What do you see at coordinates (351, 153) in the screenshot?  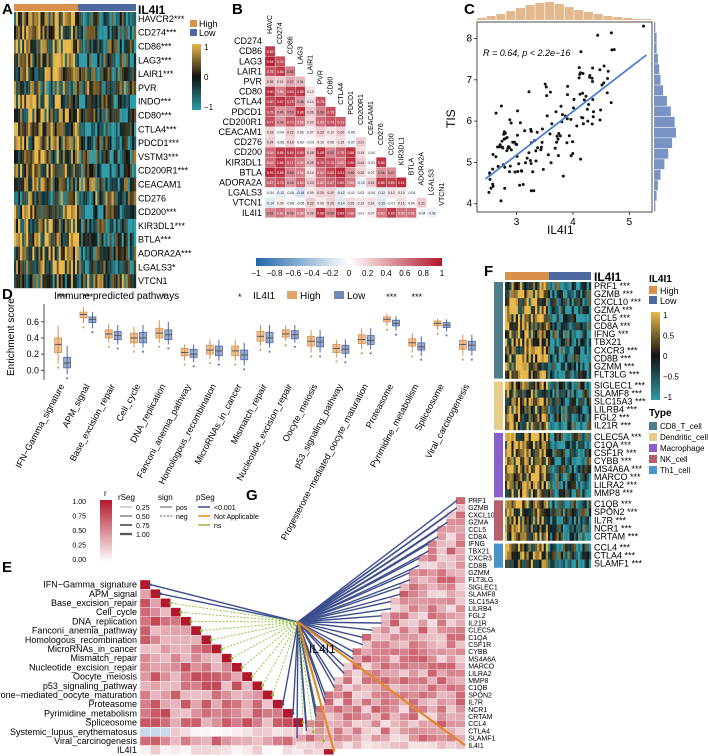 I see `panel-b-cell-value: 0.88` at bounding box center [351, 153].